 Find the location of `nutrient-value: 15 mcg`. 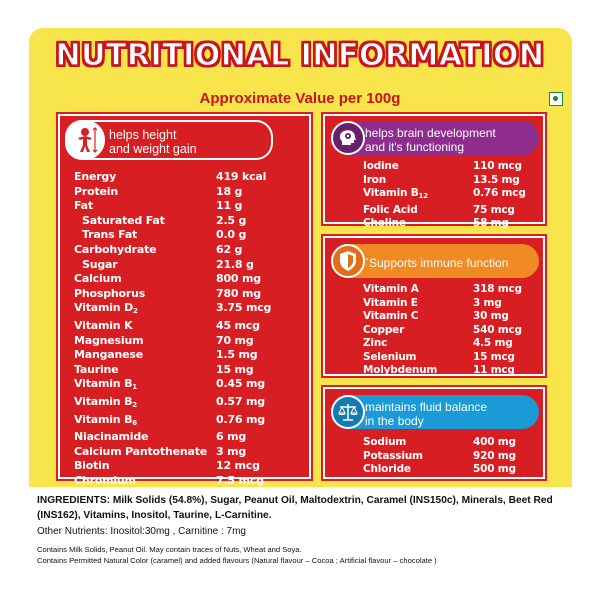

nutrient-value: 15 mcg is located at coordinates (494, 356).